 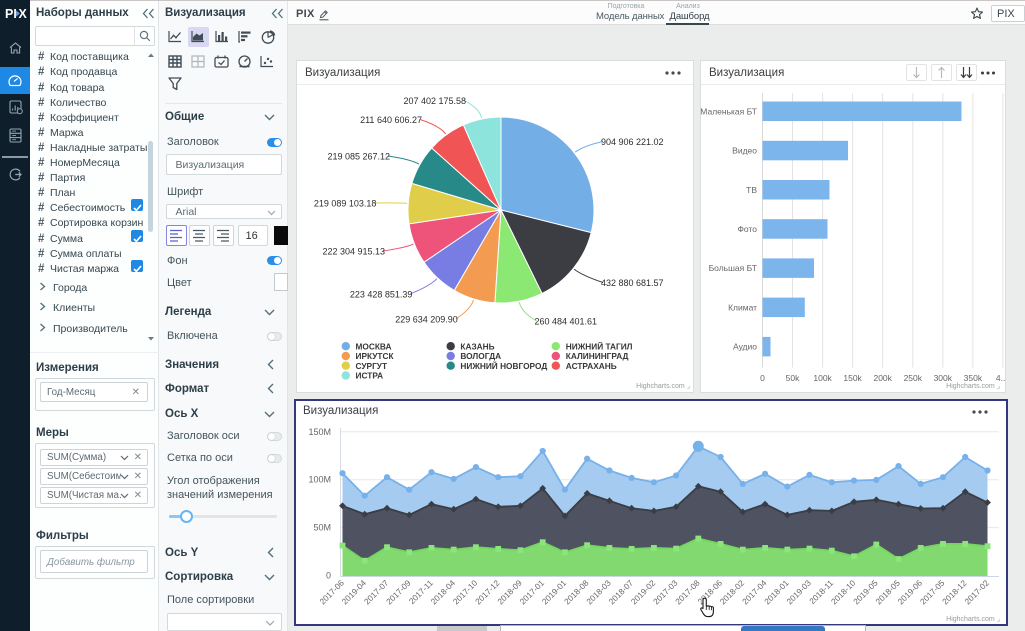 I want to click on svg-text: 223 428 851.39, so click(x=381, y=294).